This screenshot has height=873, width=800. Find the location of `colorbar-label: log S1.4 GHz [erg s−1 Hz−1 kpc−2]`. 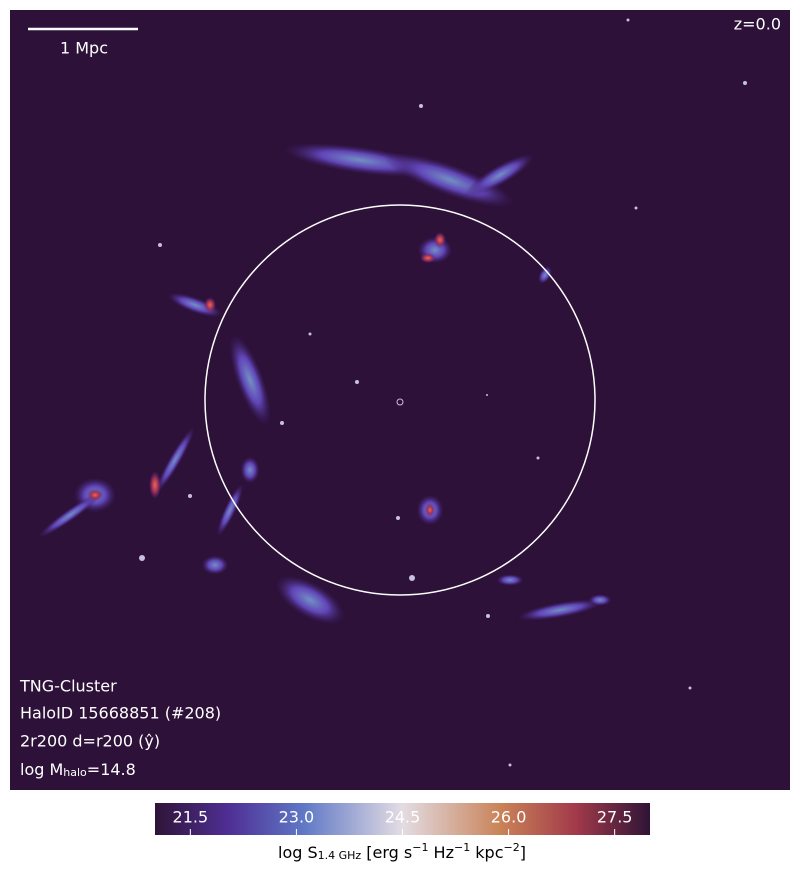

colorbar-label: log S1.4 GHz [erg s−1 Hz−1 kpc−2] is located at coordinates (402, 851).